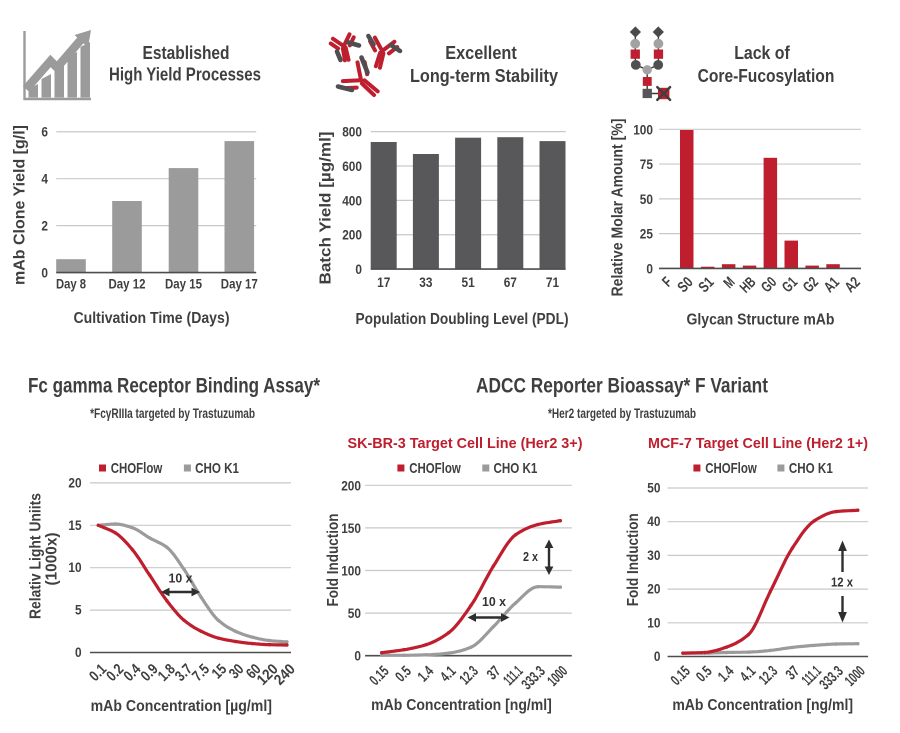  What do you see at coordinates (36, 556) in the screenshot?
I see `svg-text: Relativ Light Uniits` at bounding box center [36, 556].